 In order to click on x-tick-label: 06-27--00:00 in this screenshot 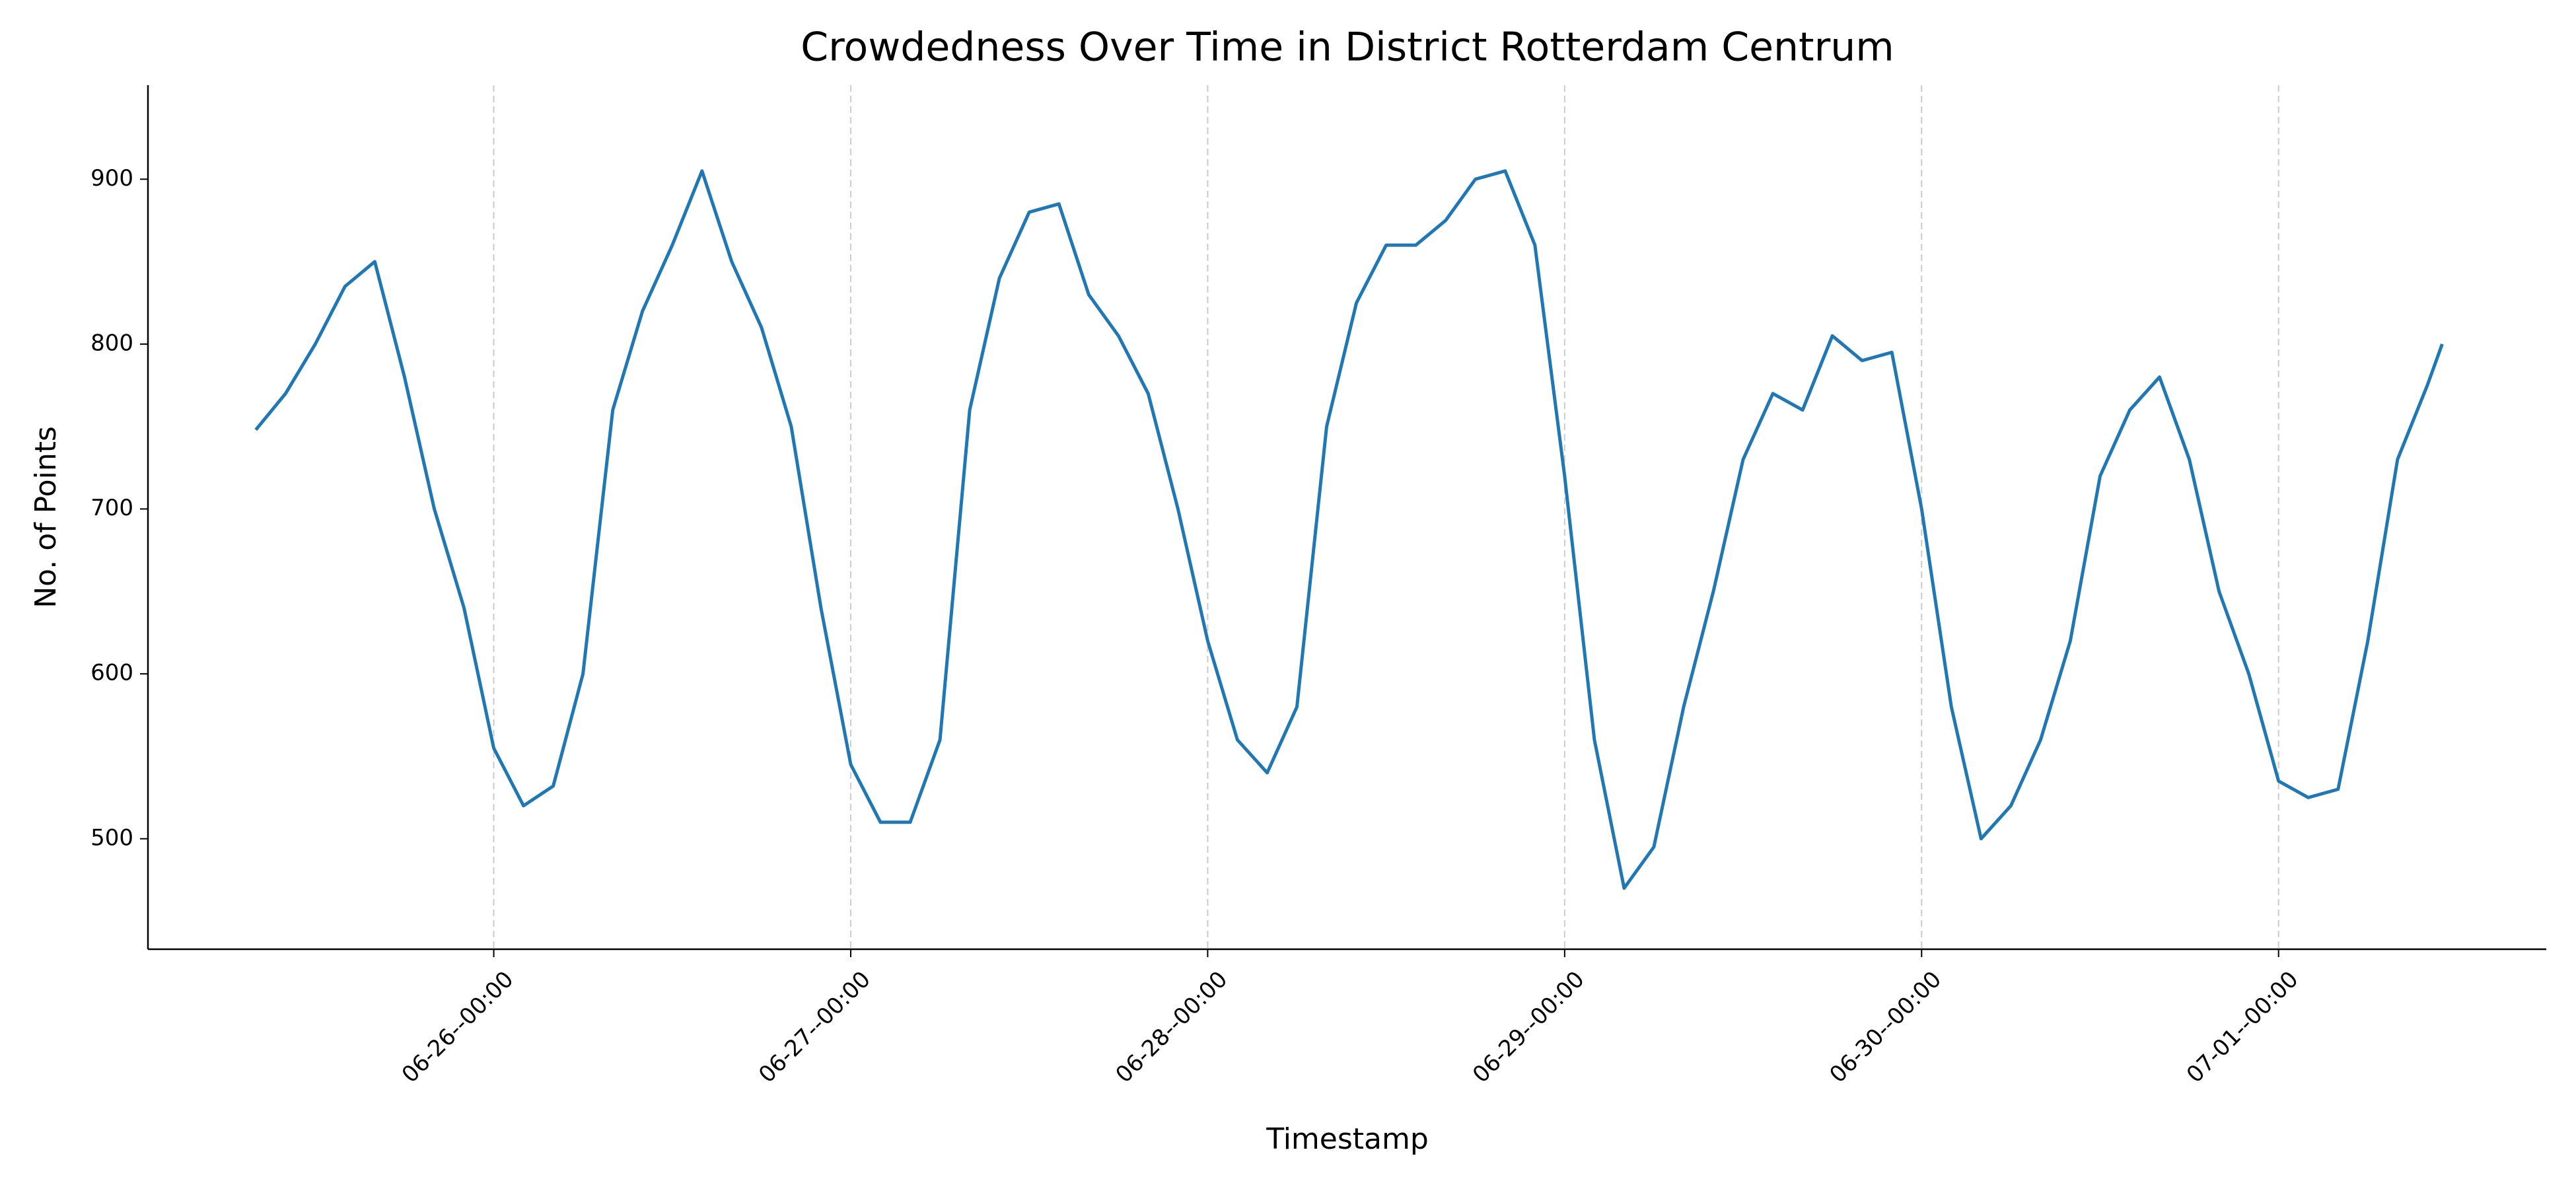, I will do `click(815, 1027)`.